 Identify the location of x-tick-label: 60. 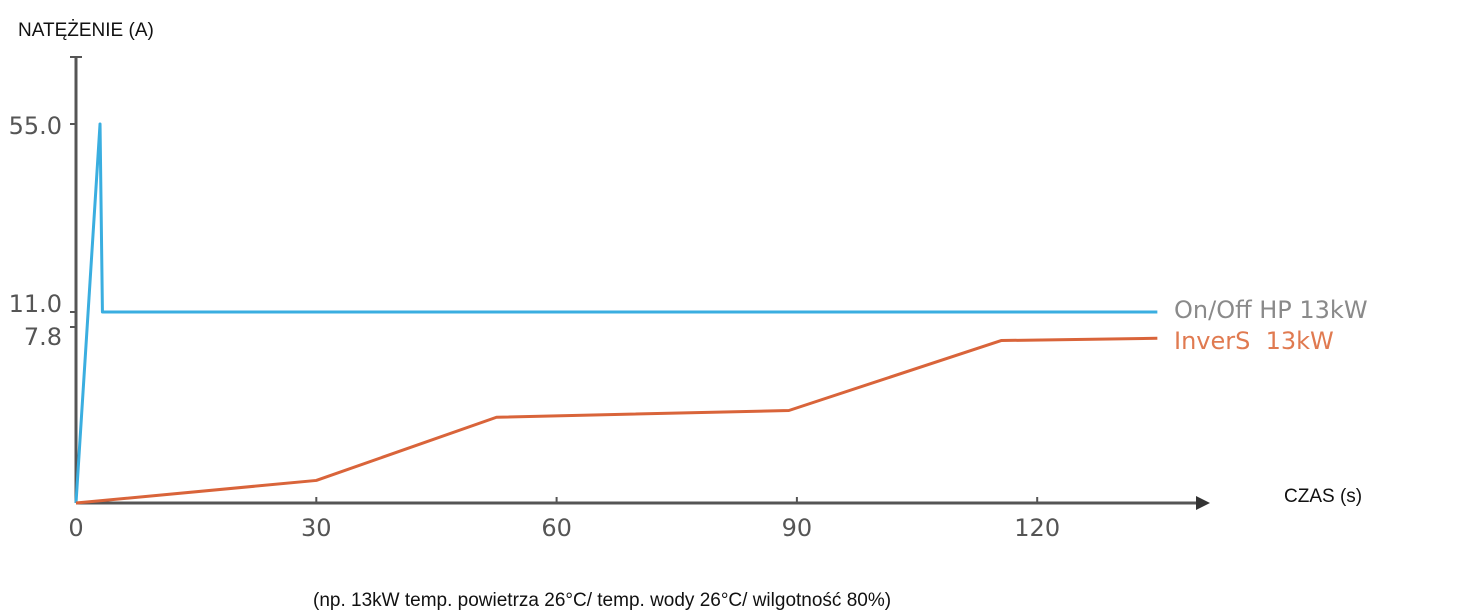
(556, 528).